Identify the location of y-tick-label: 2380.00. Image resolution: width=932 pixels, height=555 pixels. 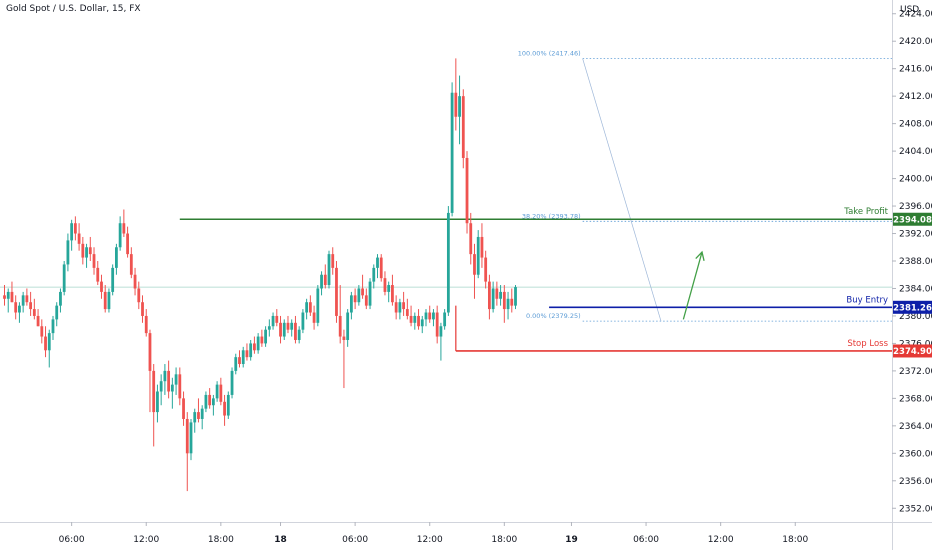
(915, 317).